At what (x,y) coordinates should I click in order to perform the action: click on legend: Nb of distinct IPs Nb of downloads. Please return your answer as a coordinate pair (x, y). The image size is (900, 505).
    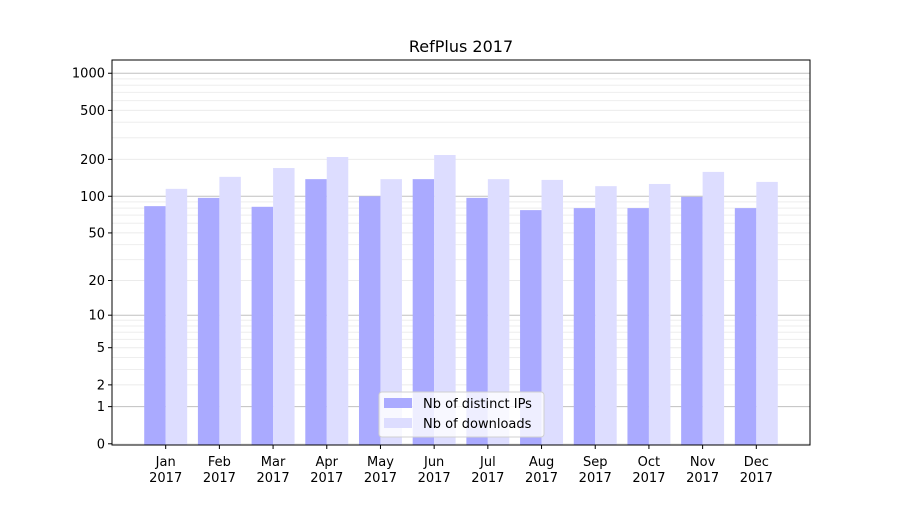
    Looking at the image, I should click on (461, 414).